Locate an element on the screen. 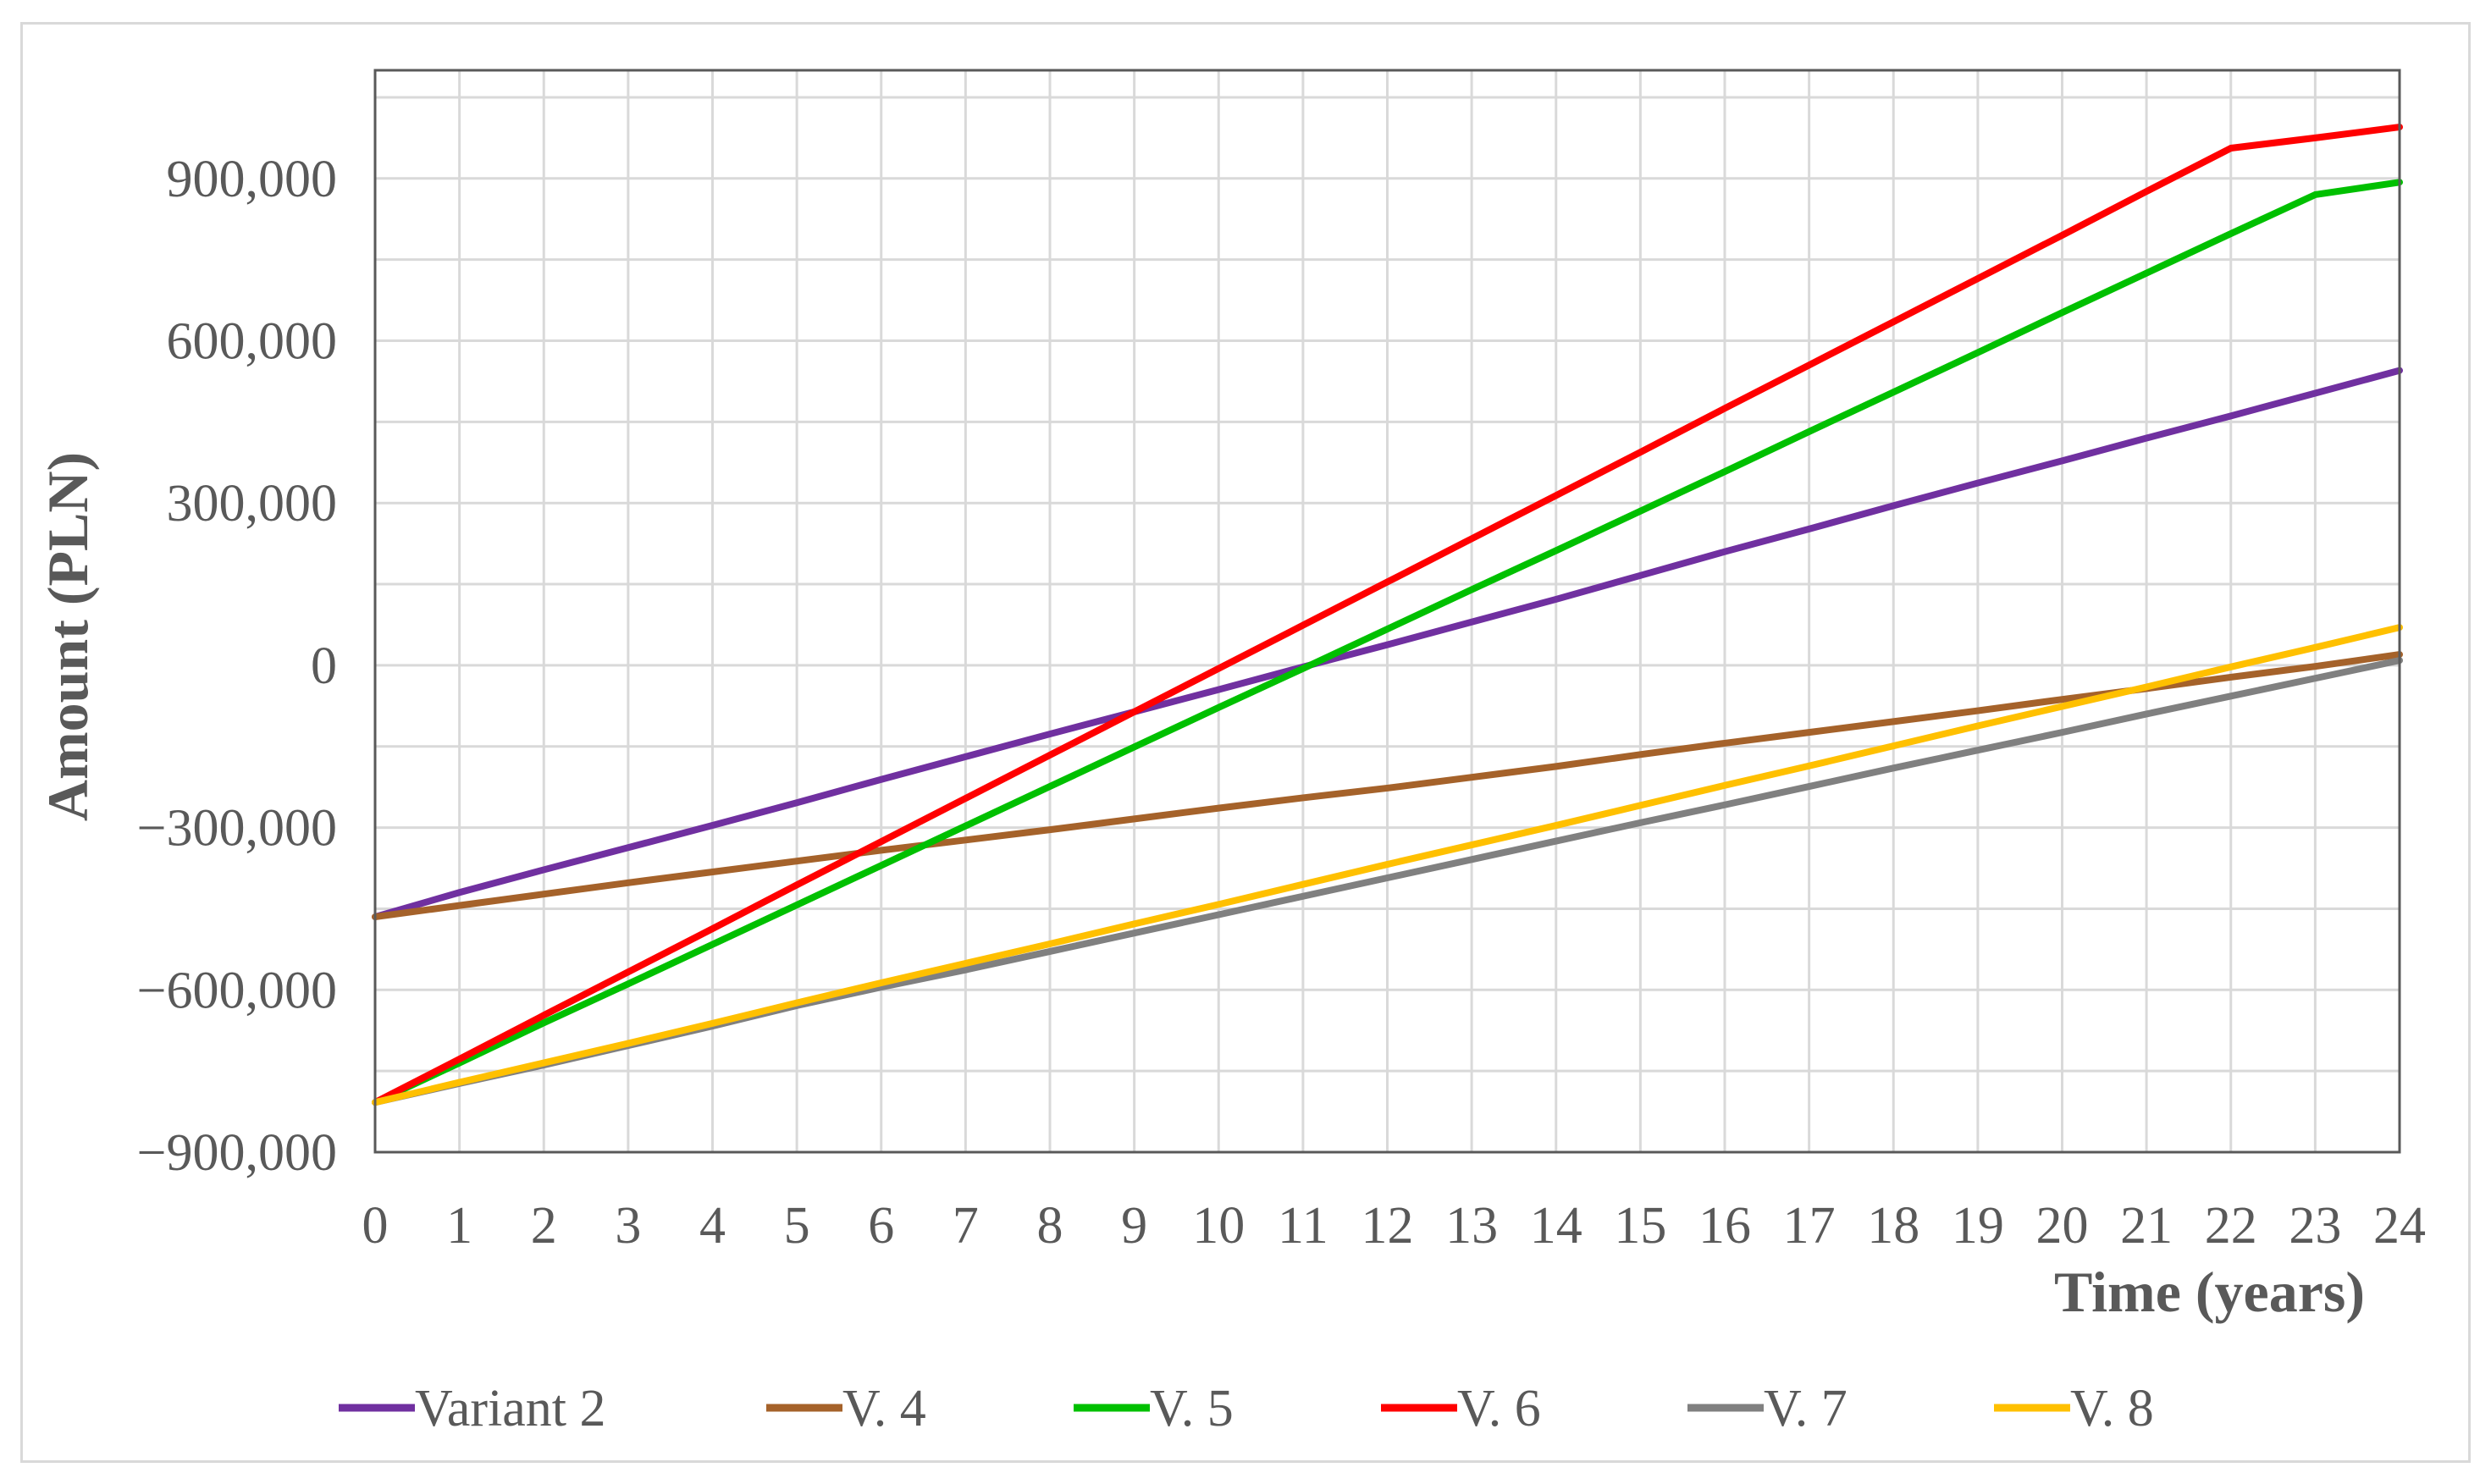 The height and width of the screenshot is (1484, 2491). x-tick-label: 8 is located at coordinates (1050, 1226).